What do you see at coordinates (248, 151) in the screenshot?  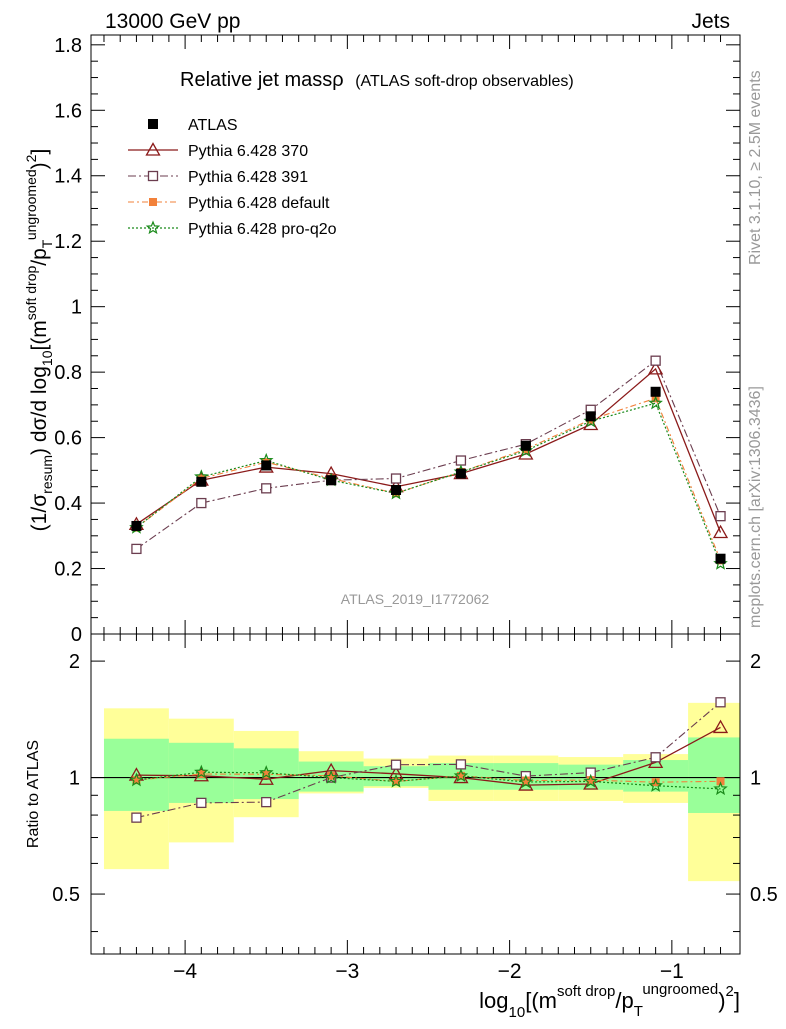 I see `legend-label: Pythia 6.428 370` at bounding box center [248, 151].